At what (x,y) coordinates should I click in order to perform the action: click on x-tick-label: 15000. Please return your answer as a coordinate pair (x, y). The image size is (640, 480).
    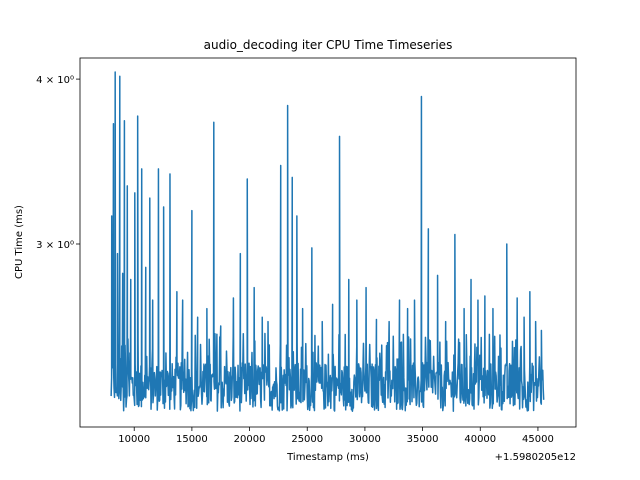
    Looking at the image, I should click on (192, 439).